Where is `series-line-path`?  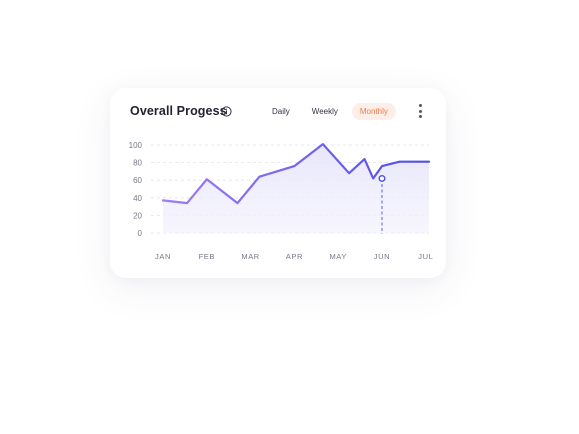
series-line-path is located at coordinates (296, 174).